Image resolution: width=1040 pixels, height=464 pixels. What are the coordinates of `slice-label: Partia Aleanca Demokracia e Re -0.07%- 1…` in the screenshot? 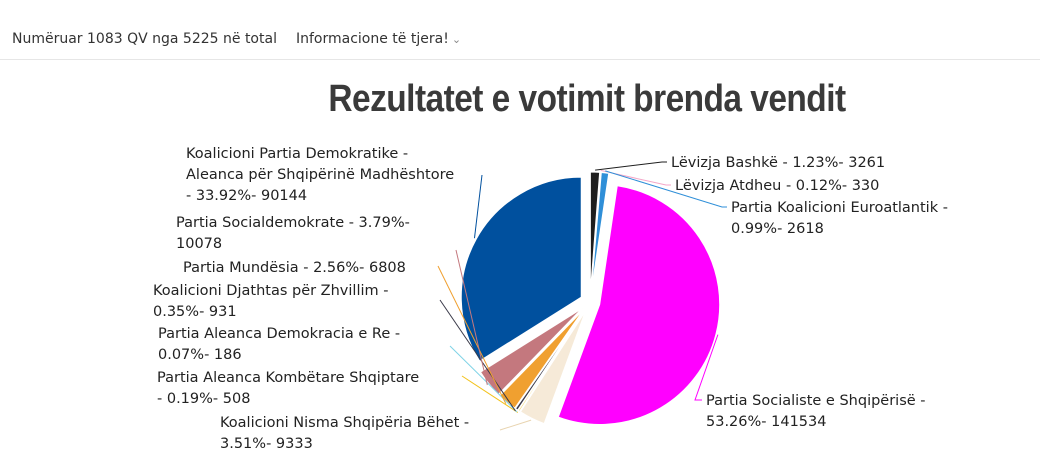 It's located at (279, 344).